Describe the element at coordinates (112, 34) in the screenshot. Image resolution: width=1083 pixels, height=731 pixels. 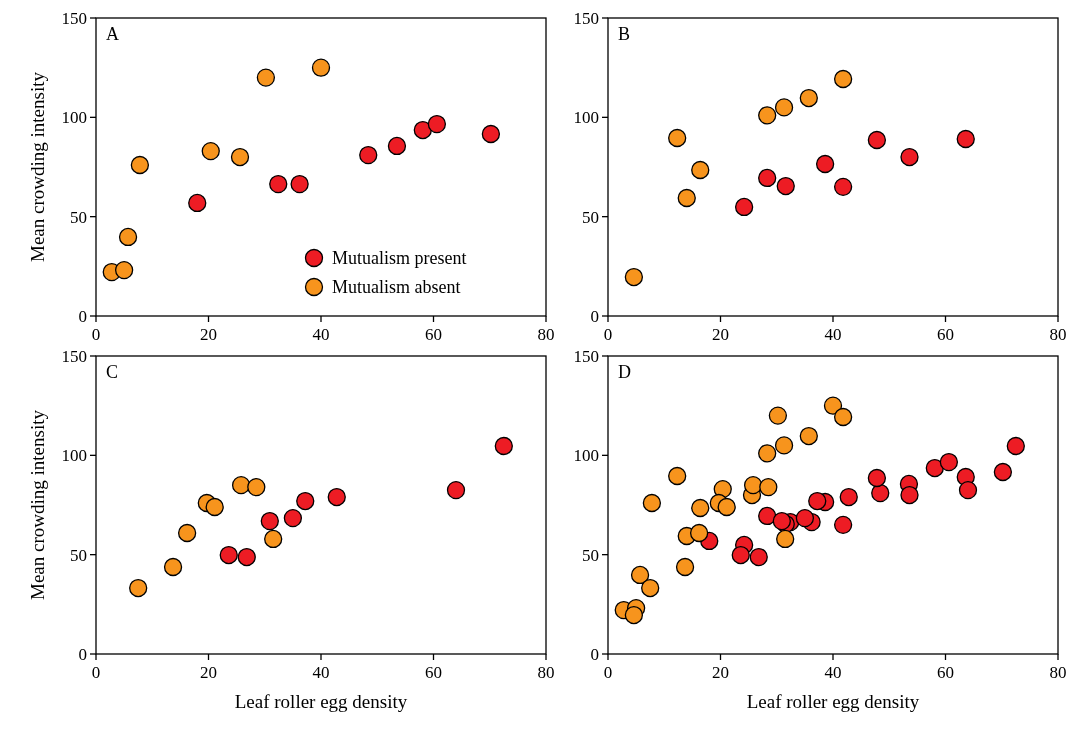
I see `chart-title: A` at that location.